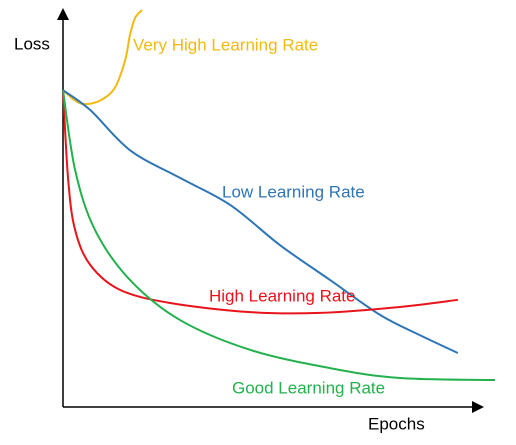  What do you see at coordinates (396, 423) in the screenshot?
I see `x-axis-label: Epochs` at bounding box center [396, 423].